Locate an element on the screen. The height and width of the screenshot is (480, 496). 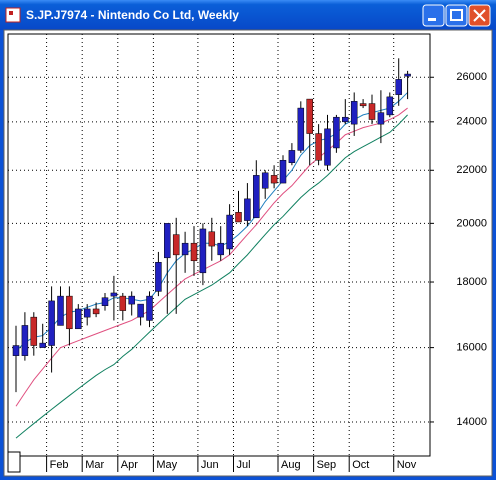
window-title: S.JP.J7974 - Nintendo Co Ltd, Weekly is located at coordinates (132, 15).